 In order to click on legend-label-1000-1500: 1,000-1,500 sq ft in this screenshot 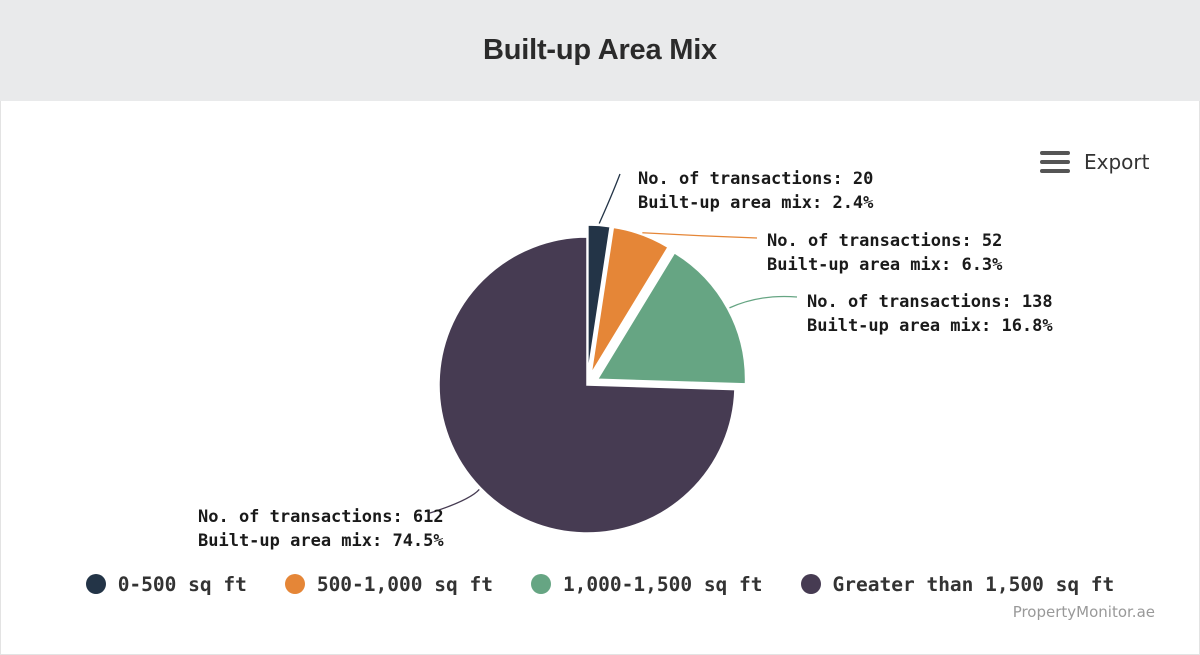, I will do `click(662, 584)`.